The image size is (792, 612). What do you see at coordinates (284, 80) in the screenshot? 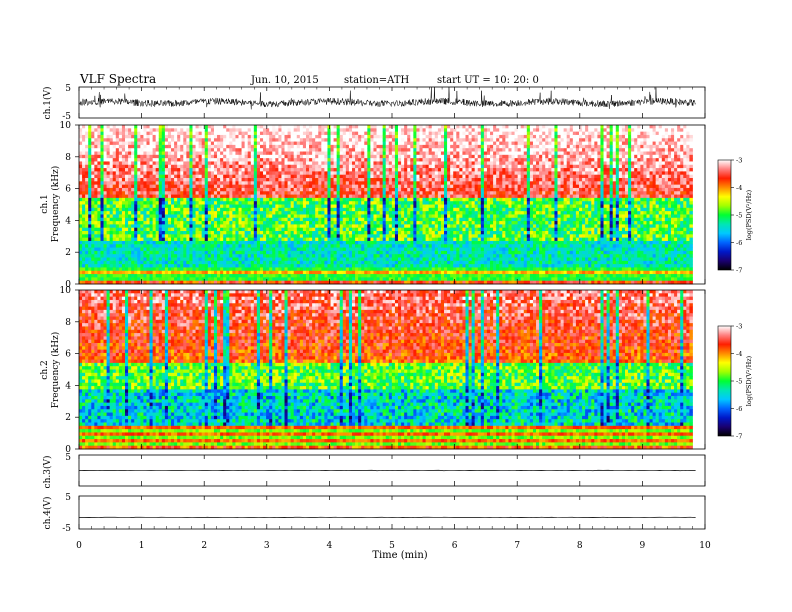
I see `header-date: Jun. 10, 2015` at bounding box center [284, 80].